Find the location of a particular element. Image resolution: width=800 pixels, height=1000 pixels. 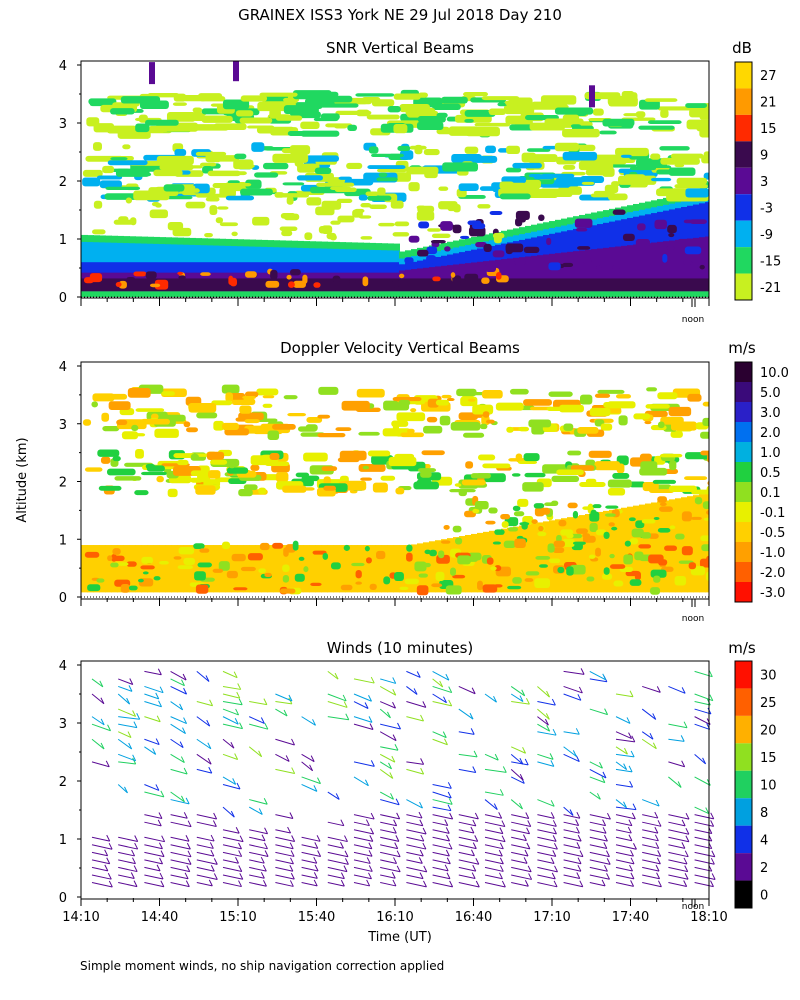

y-tick-label: 0 is located at coordinates (63, 598).